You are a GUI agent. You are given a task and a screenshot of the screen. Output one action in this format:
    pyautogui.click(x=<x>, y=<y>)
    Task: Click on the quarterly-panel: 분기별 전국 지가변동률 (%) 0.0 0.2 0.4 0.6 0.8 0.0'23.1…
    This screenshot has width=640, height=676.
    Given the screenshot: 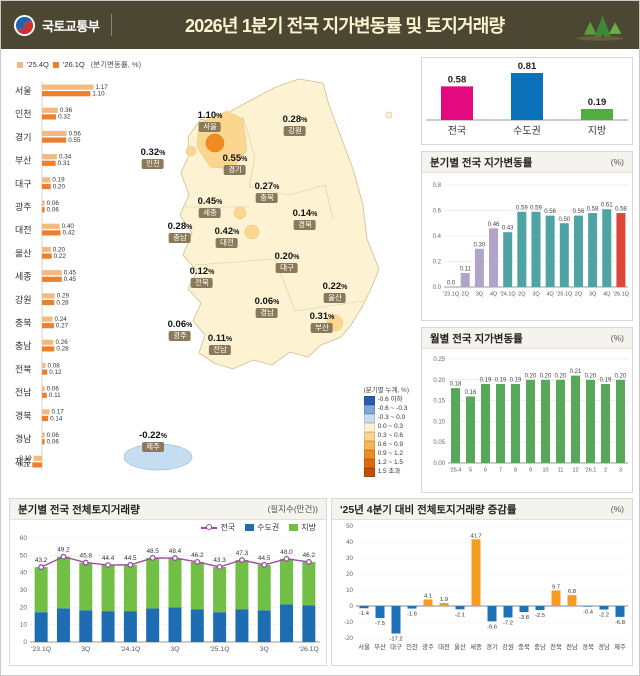 What is the action you would take?
    pyautogui.click(x=527, y=236)
    